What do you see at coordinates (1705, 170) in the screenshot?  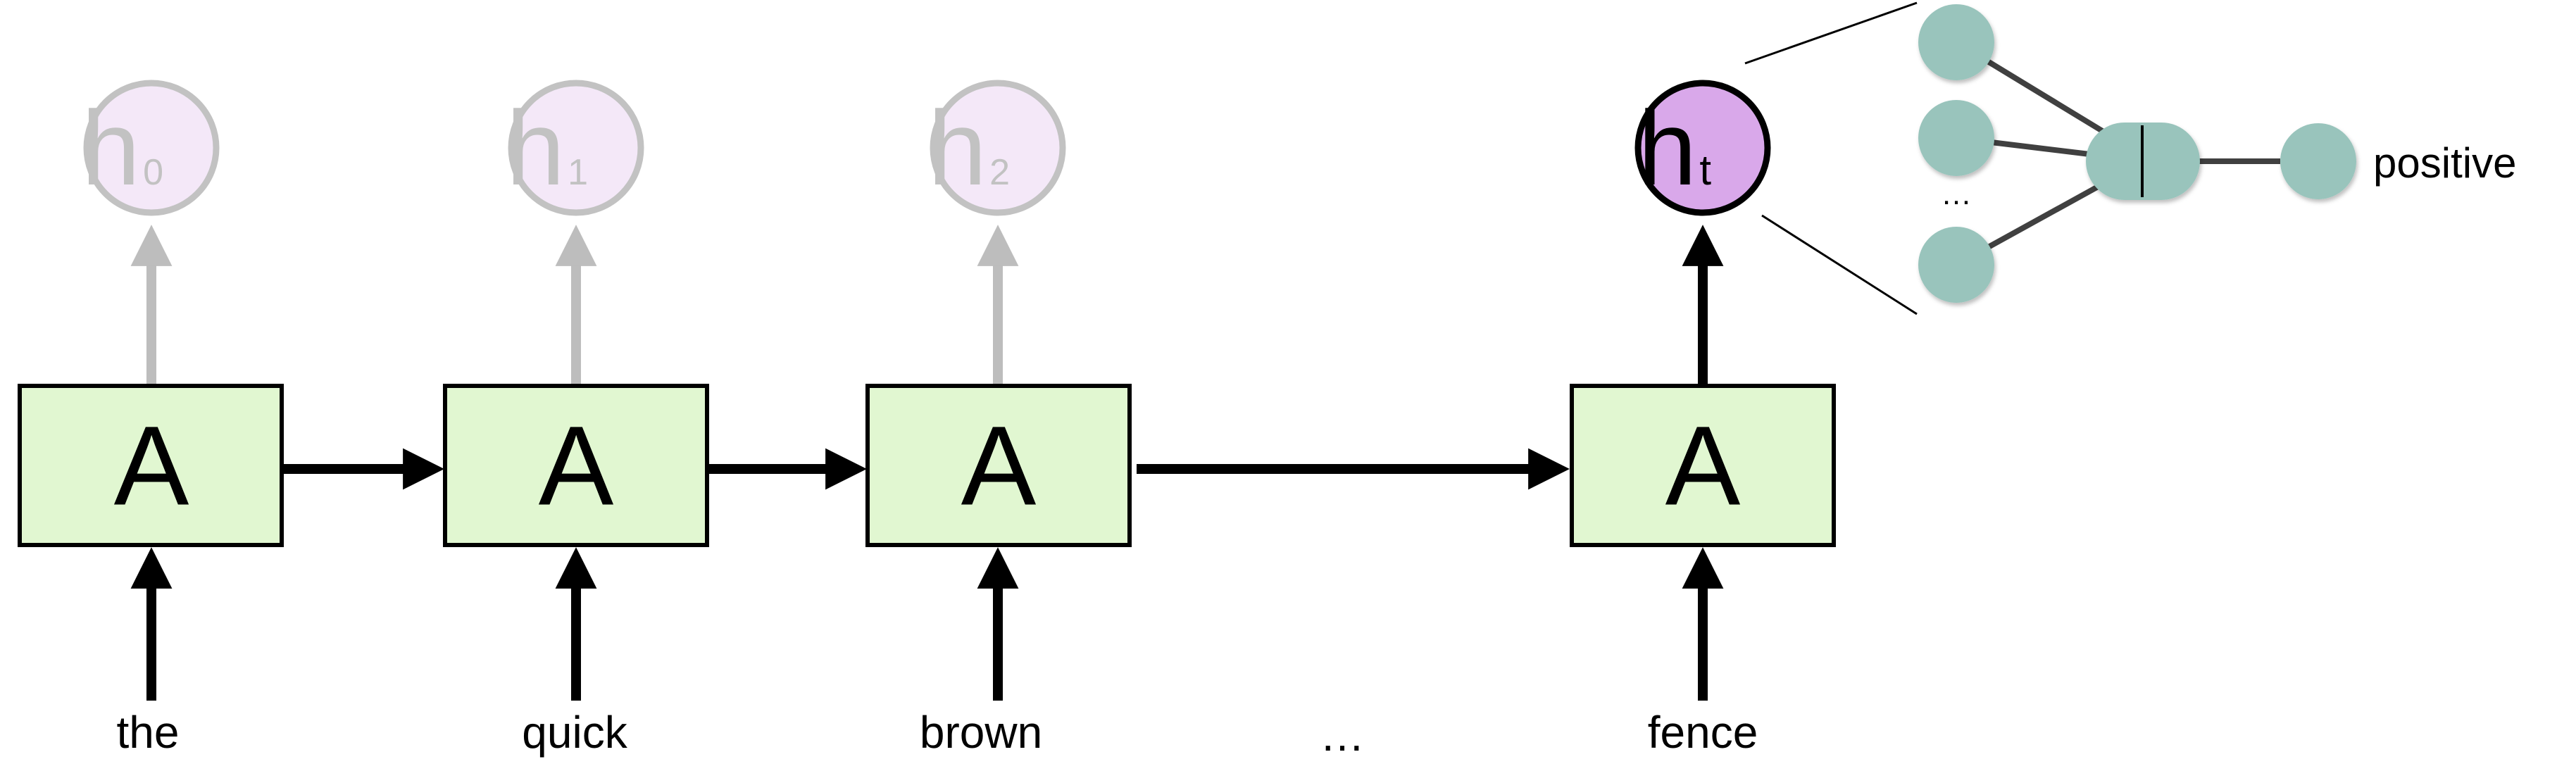 I see `hidden-state-subscript: t` at bounding box center [1705, 170].